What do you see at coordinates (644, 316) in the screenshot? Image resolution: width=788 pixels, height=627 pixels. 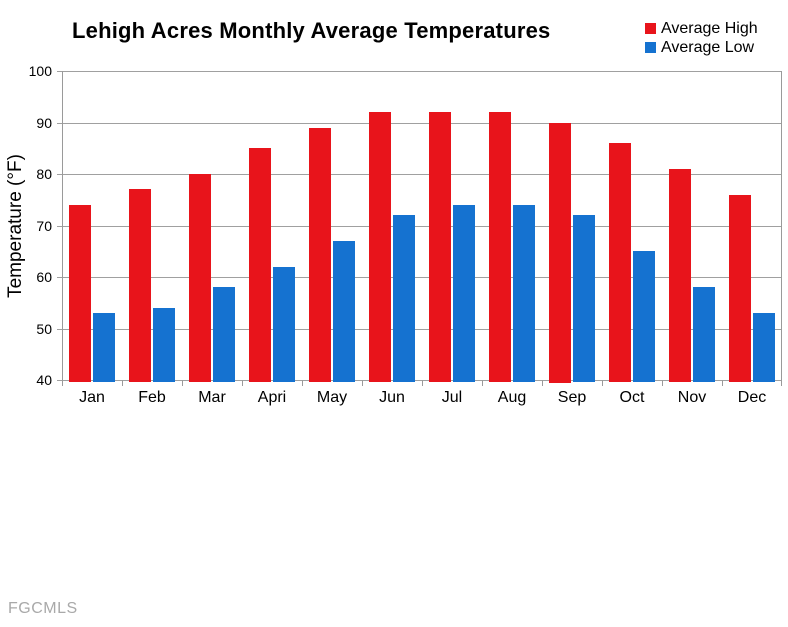 I see `bar-average-low-oct` at bounding box center [644, 316].